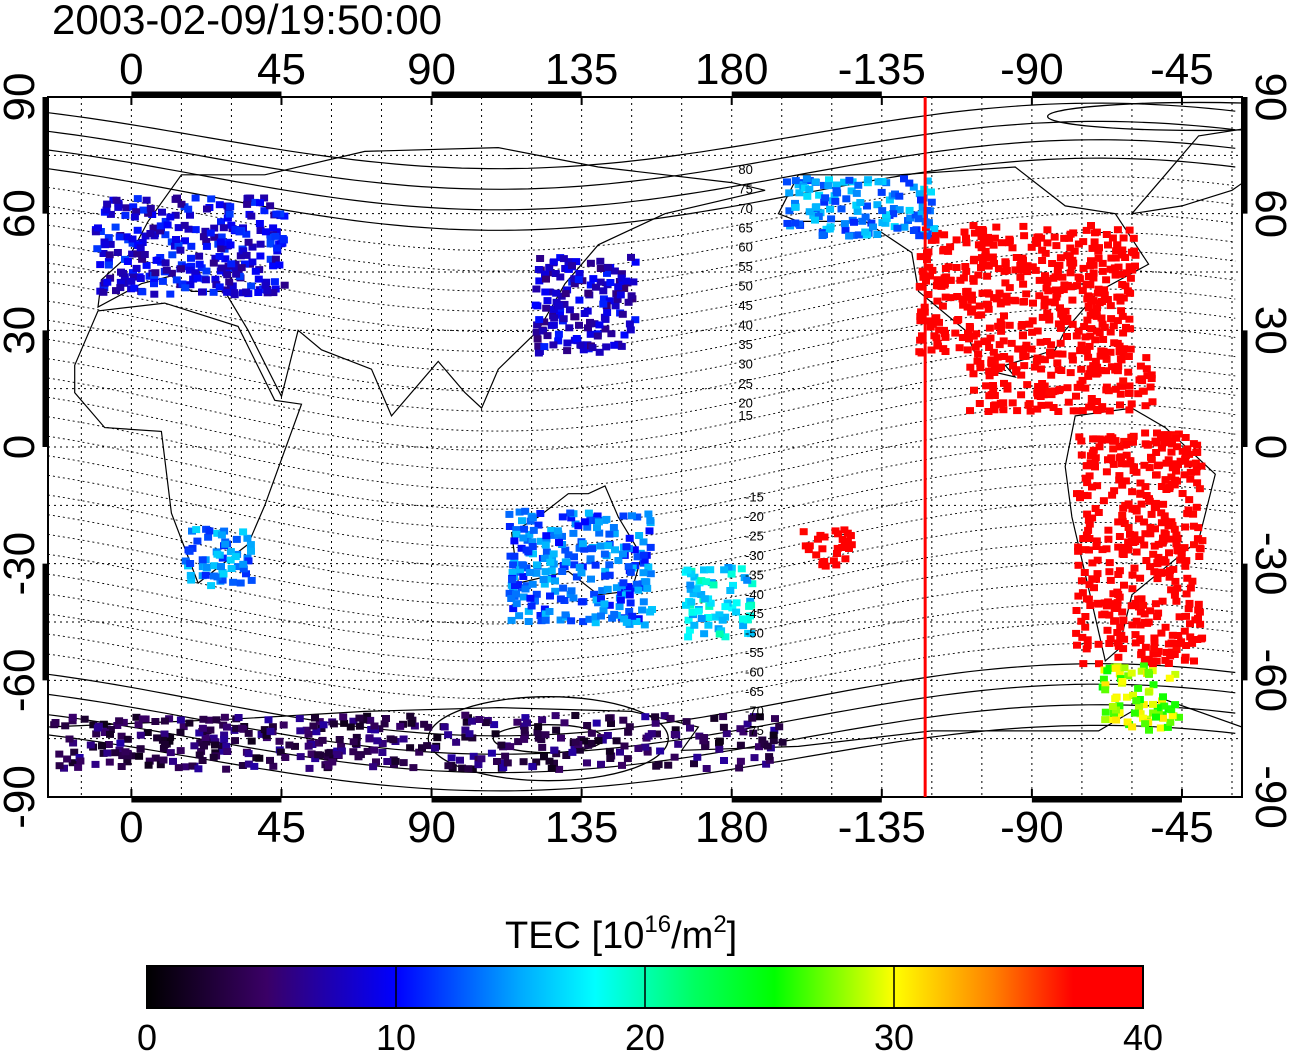  Describe the element at coordinates (754, 555) in the screenshot. I see `contour-label: -30` at that location.